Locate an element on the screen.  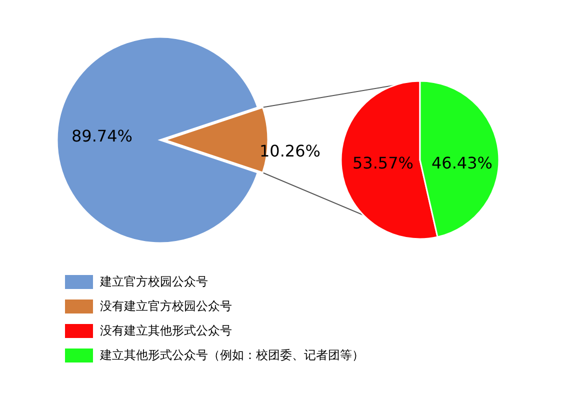
legend-label: 没有建立官方校园公众号 is located at coordinates (166, 305).